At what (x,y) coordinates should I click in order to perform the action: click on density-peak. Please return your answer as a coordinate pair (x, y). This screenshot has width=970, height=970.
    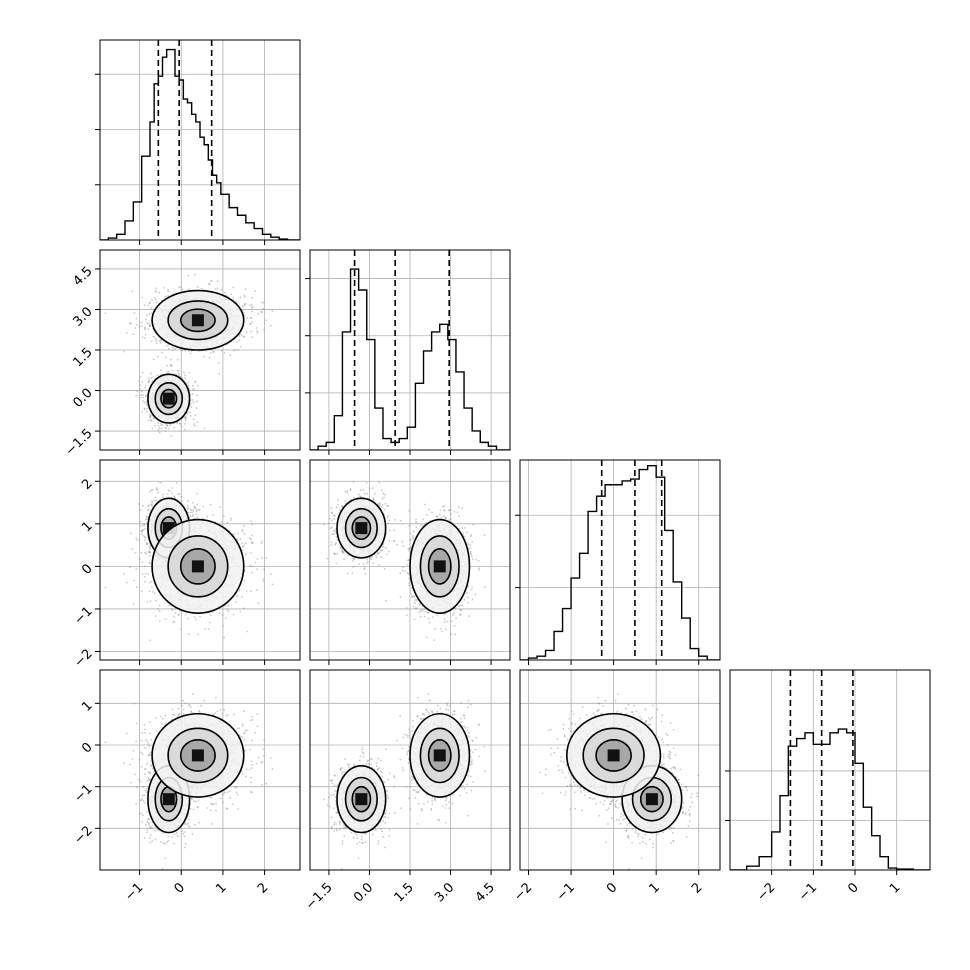
    Looking at the image, I should click on (168, 398).